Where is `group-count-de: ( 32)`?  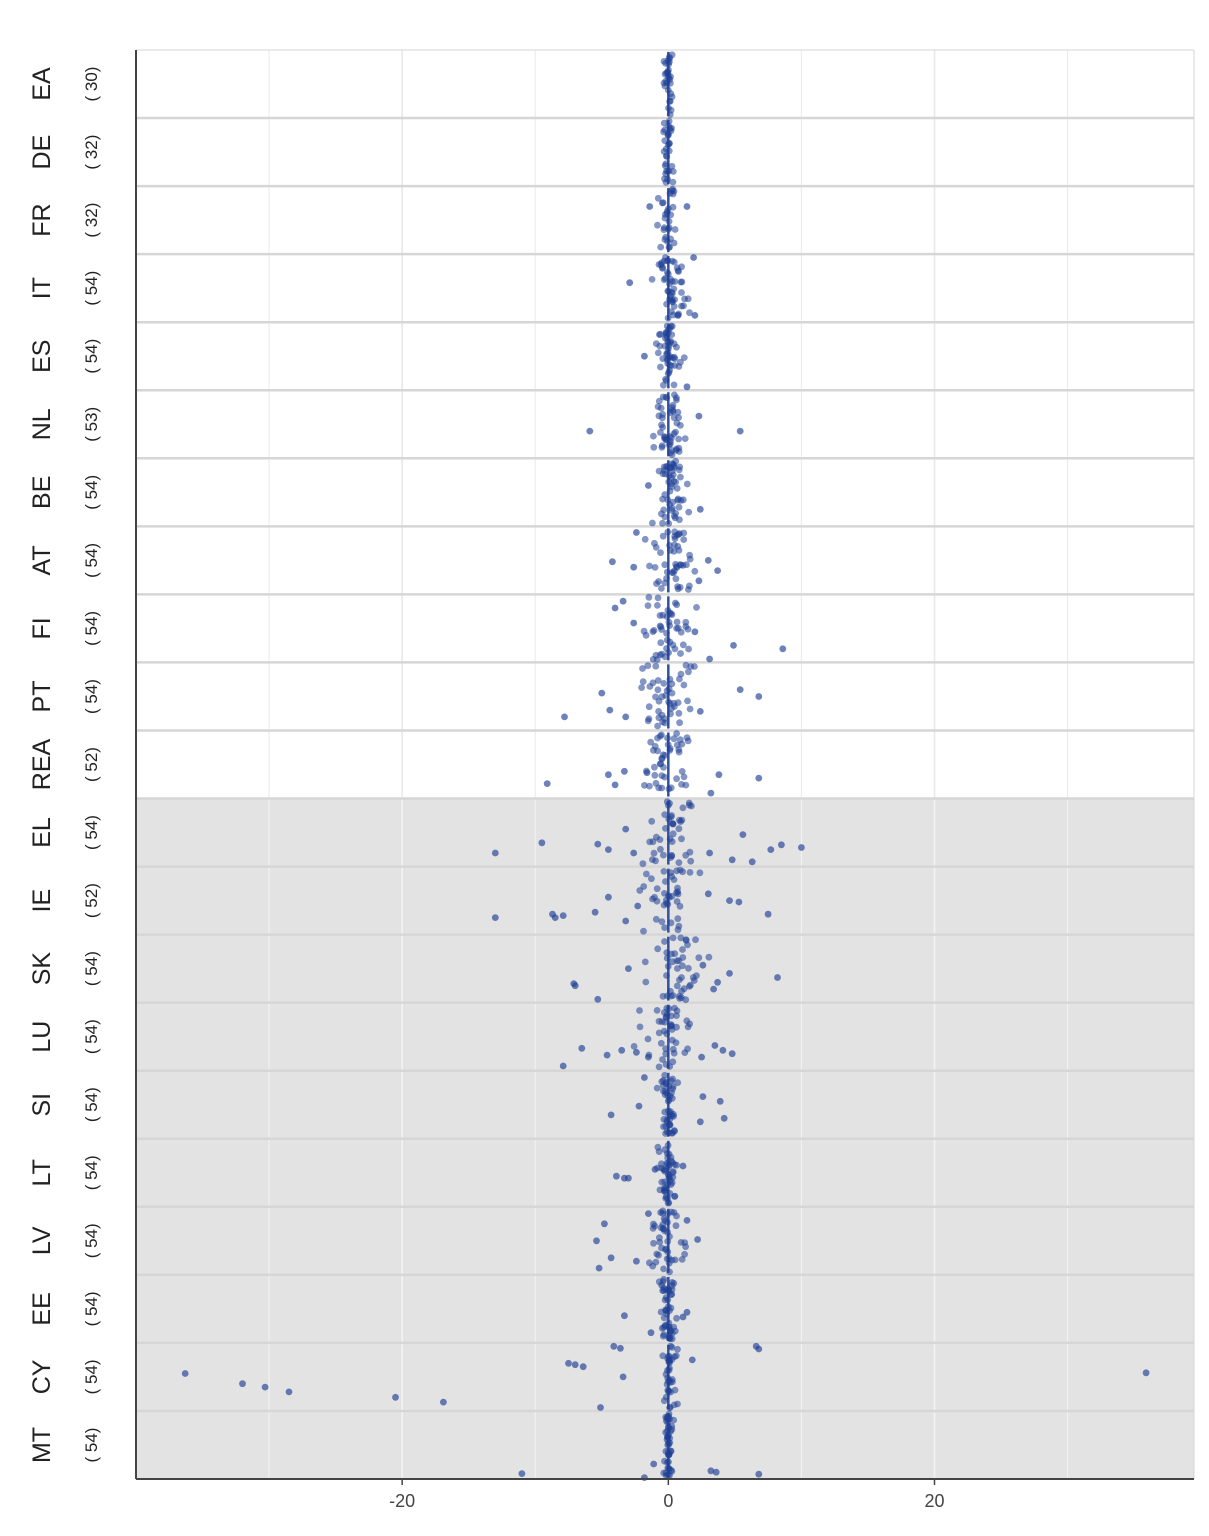
group-count-de: ( 32) is located at coordinates (91, 152).